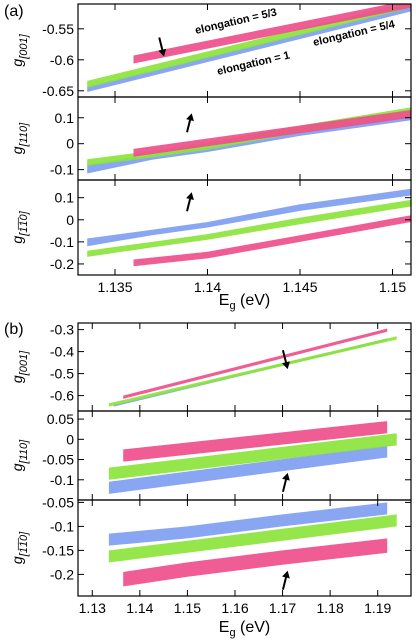  What do you see at coordinates (60, 419) in the screenshot?
I see `y-tick-label: 0.05` at bounding box center [60, 419].